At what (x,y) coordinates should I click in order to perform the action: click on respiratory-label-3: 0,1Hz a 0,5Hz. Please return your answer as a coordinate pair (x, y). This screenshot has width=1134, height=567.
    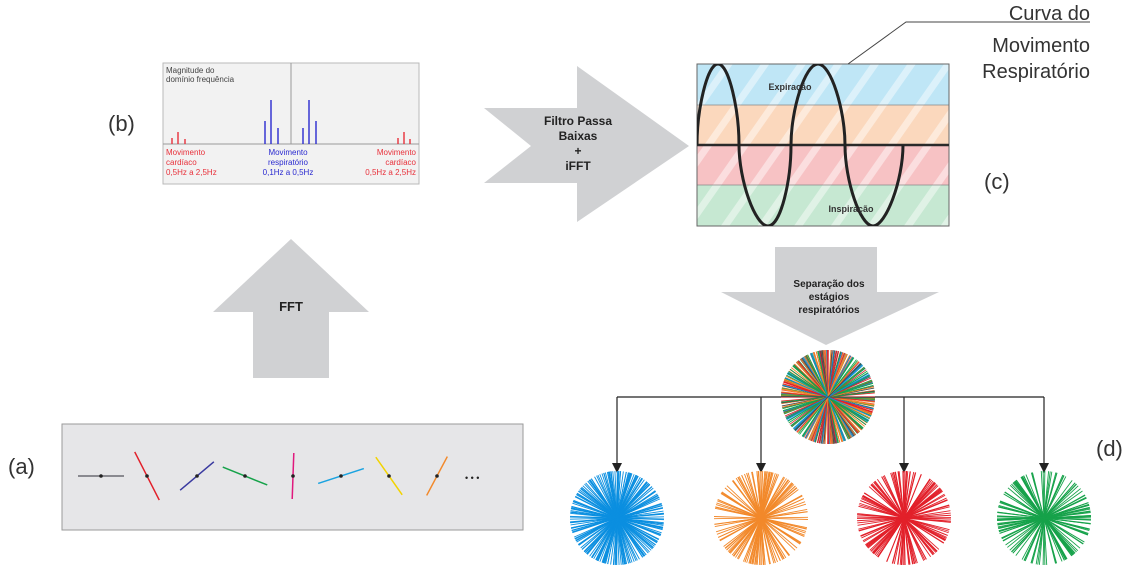
    Looking at the image, I should click on (288, 172).